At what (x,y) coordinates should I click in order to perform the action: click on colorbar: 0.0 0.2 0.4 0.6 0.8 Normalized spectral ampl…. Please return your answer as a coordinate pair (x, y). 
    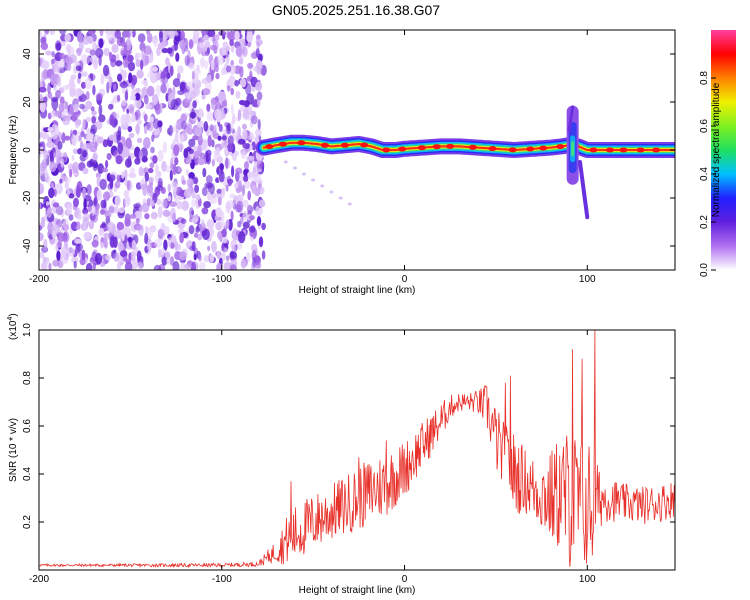
    Looking at the image, I should click on (717, 153).